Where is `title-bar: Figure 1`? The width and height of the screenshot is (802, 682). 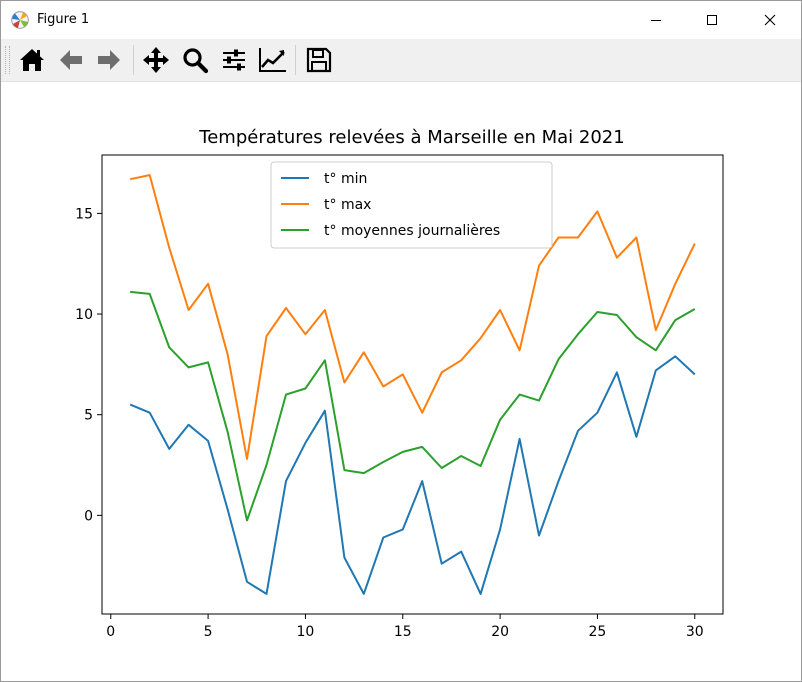 title-bar: Figure 1 is located at coordinates (401, 20).